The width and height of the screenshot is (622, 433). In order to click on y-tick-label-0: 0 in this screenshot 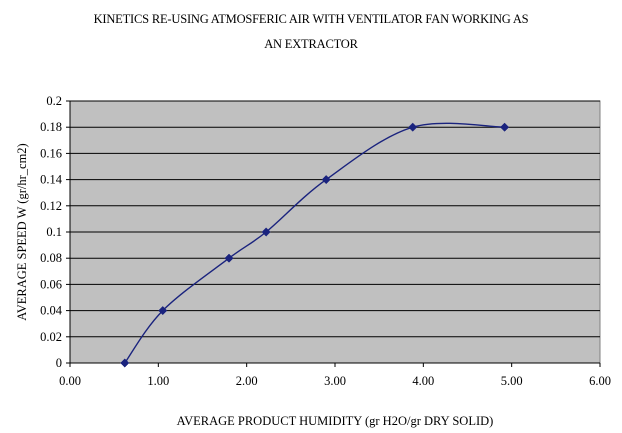, I will do `click(59, 363)`.